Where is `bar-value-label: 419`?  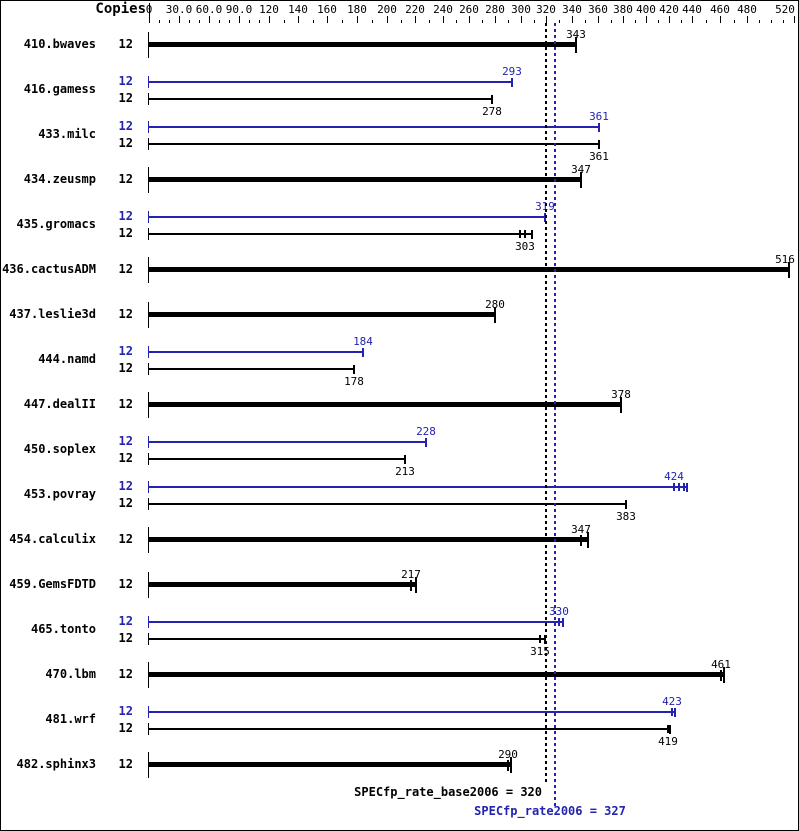
bar-value-label: 419 is located at coordinates (668, 741).